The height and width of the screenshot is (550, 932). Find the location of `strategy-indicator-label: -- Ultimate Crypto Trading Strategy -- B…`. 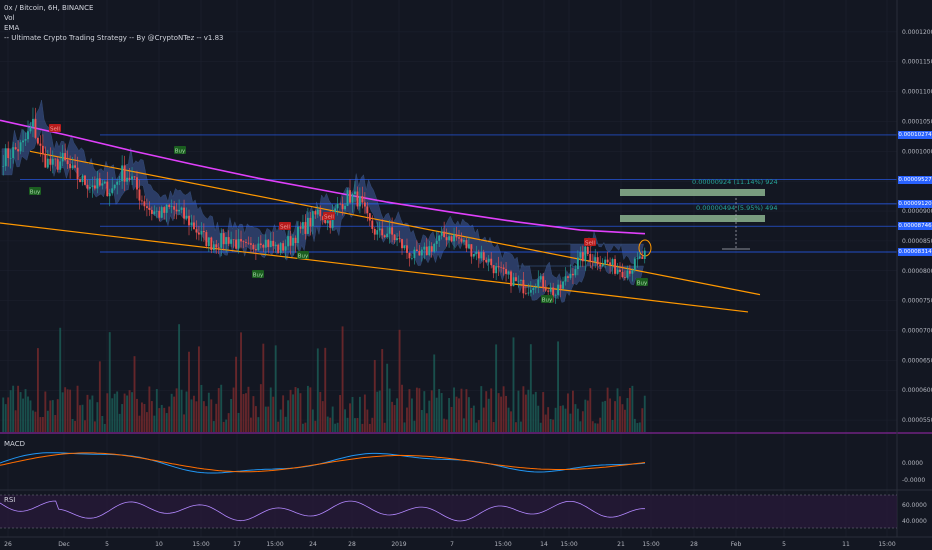

strategy-indicator-label: -- Ultimate Crypto Trading Strategy -- B… is located at coordinates (114, 38).